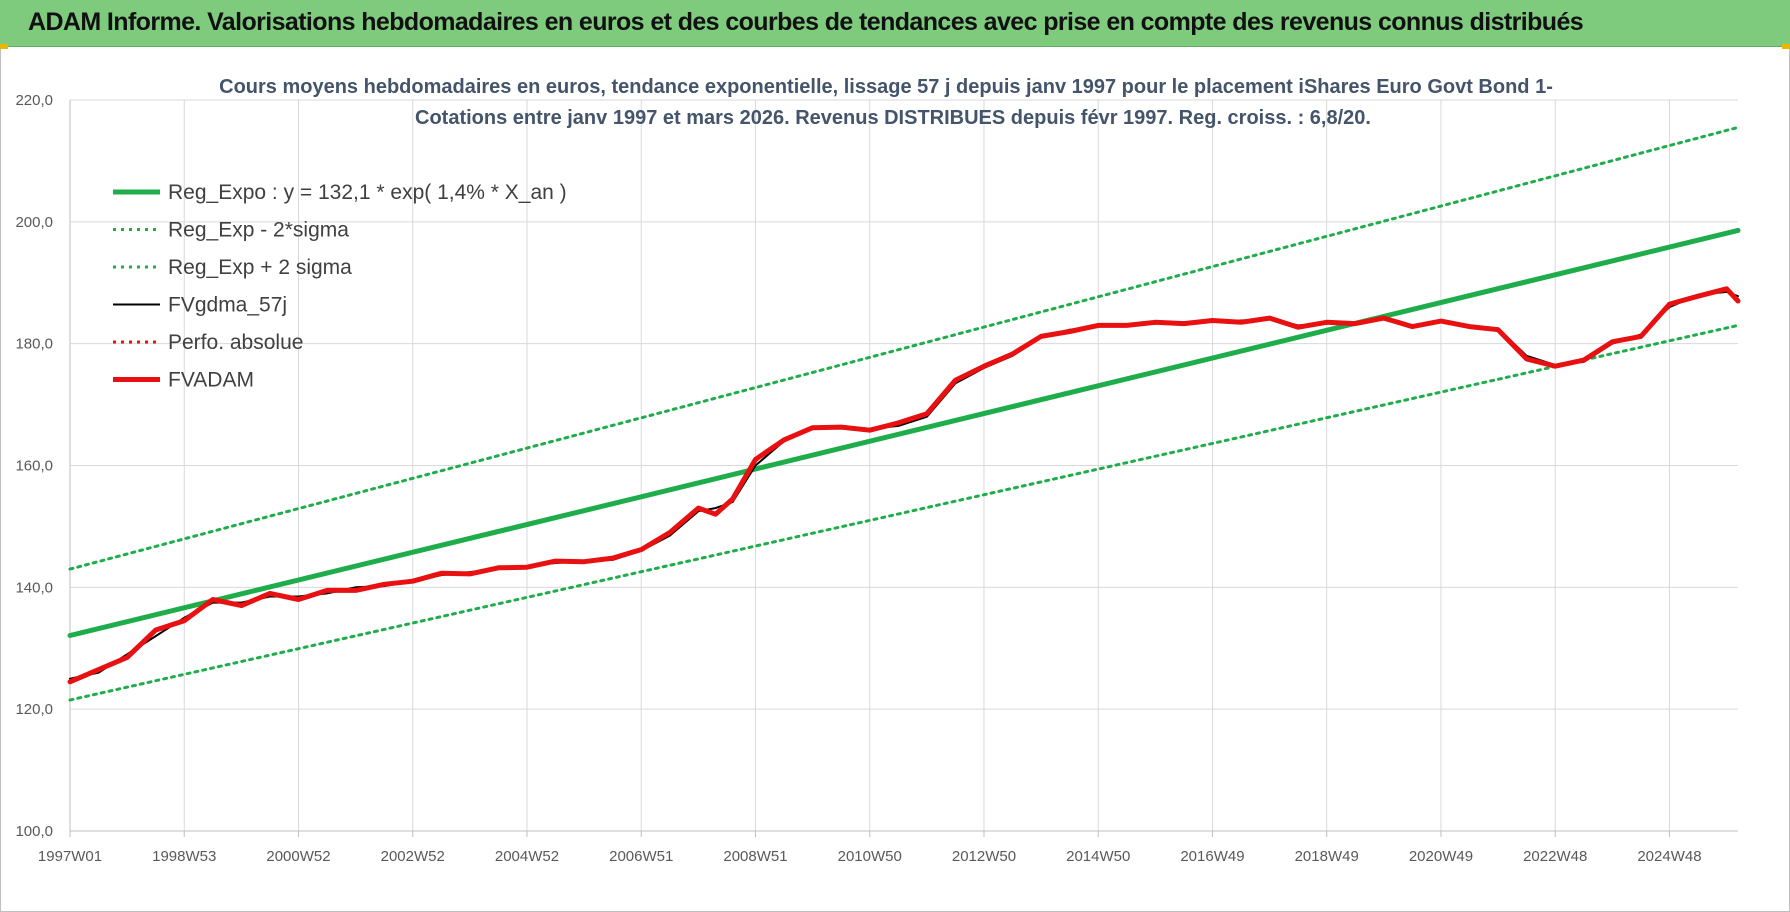 The height and width of the screenshot is (912, 1790). I want to click on x-tick-label: 2002W52, so click(413, 856).